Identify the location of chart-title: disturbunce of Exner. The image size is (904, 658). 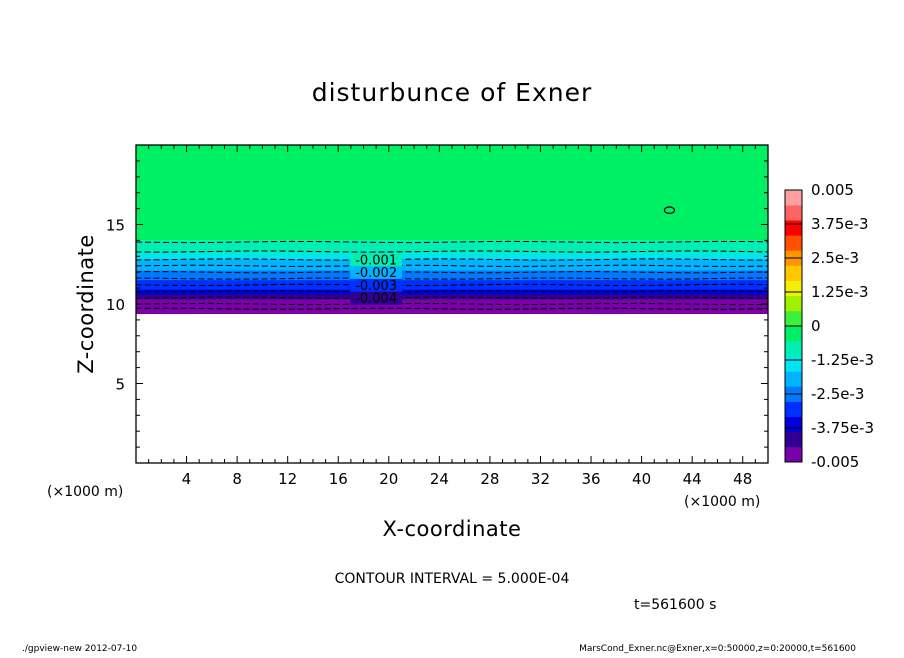
(452, 92).